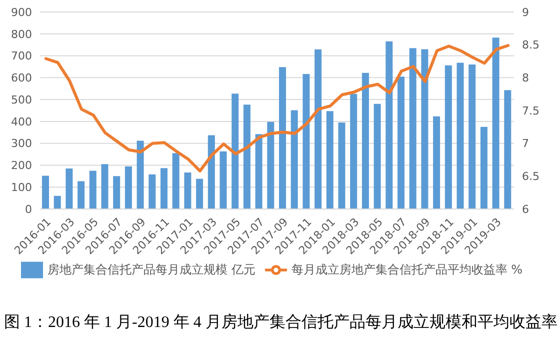 This screenshot has width=558, height=347. Describe the element at coordinates (531, 45) in the screenshot. I see `y2-tick-label: 8.5` at that location.